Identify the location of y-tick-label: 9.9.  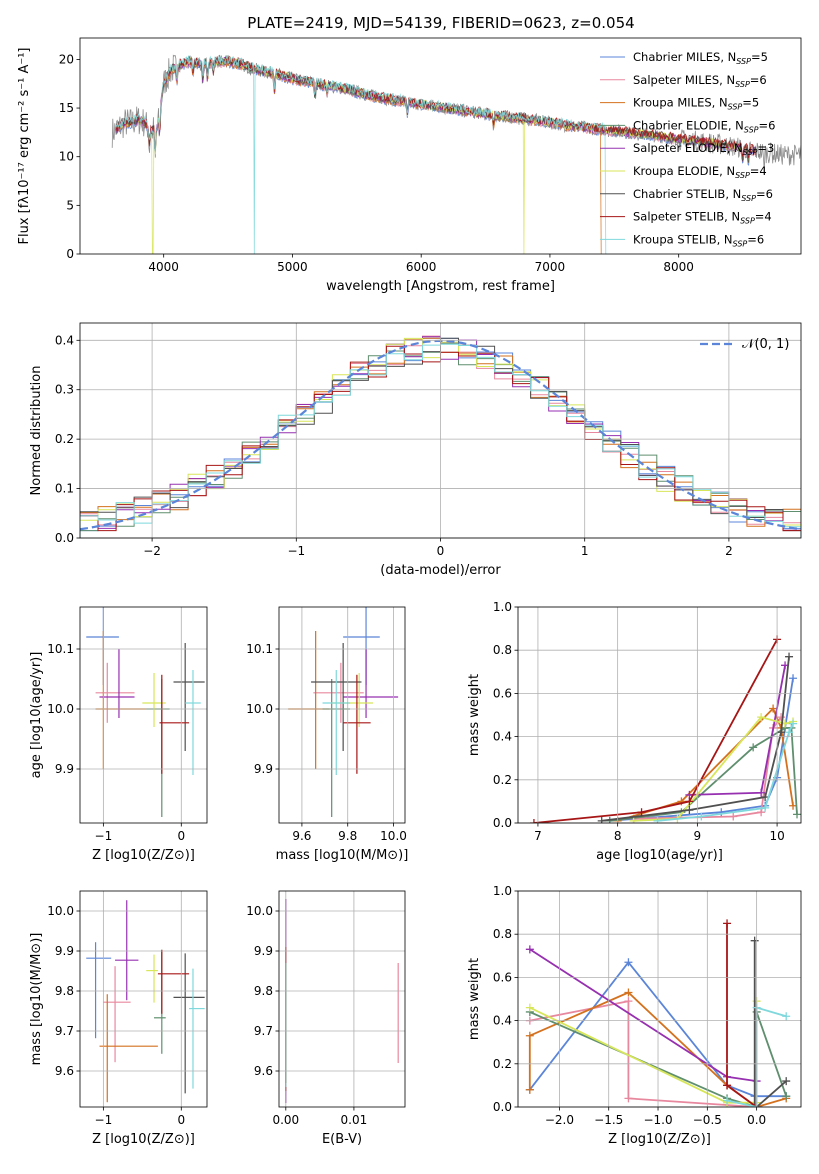
(263, 951).